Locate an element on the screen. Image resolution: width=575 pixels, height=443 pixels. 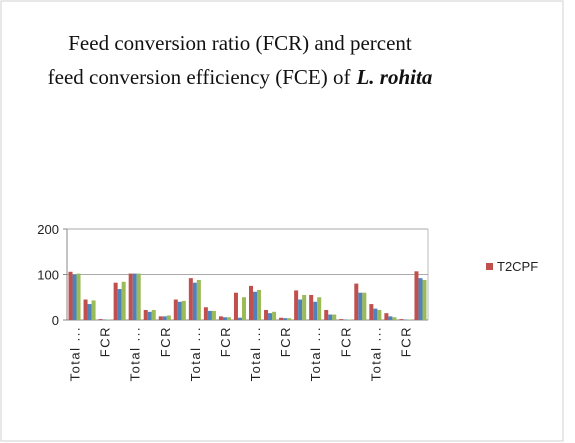
title-text: feed conversion efficiency (FCE) of is located at coordinates (199, 77).